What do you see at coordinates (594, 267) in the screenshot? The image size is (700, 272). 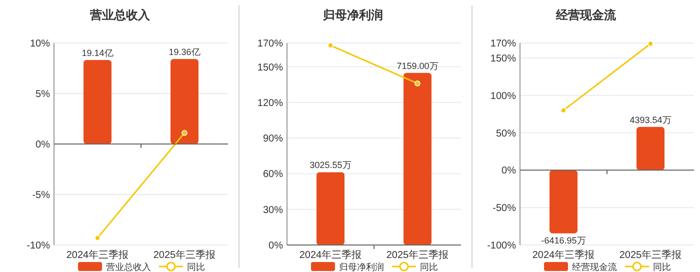 I see `legend-label: 经营现金流` at bounding box center [594, 267].